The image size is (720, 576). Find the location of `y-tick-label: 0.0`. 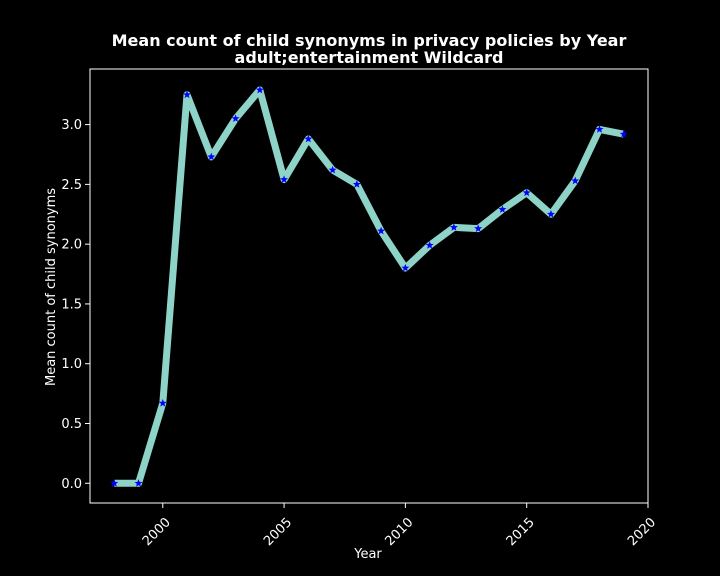

y-tick-label: 0.0 is located at coordinates (71, 484).